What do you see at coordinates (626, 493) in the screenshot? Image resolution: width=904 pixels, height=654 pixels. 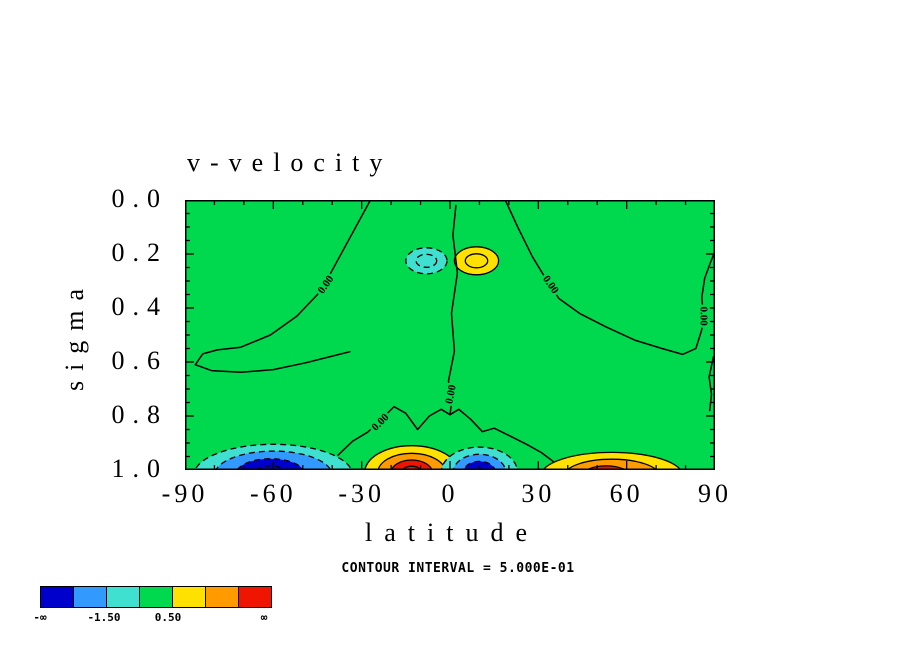 I see `x-tick-label: 60` at bounding box center [626, 493].